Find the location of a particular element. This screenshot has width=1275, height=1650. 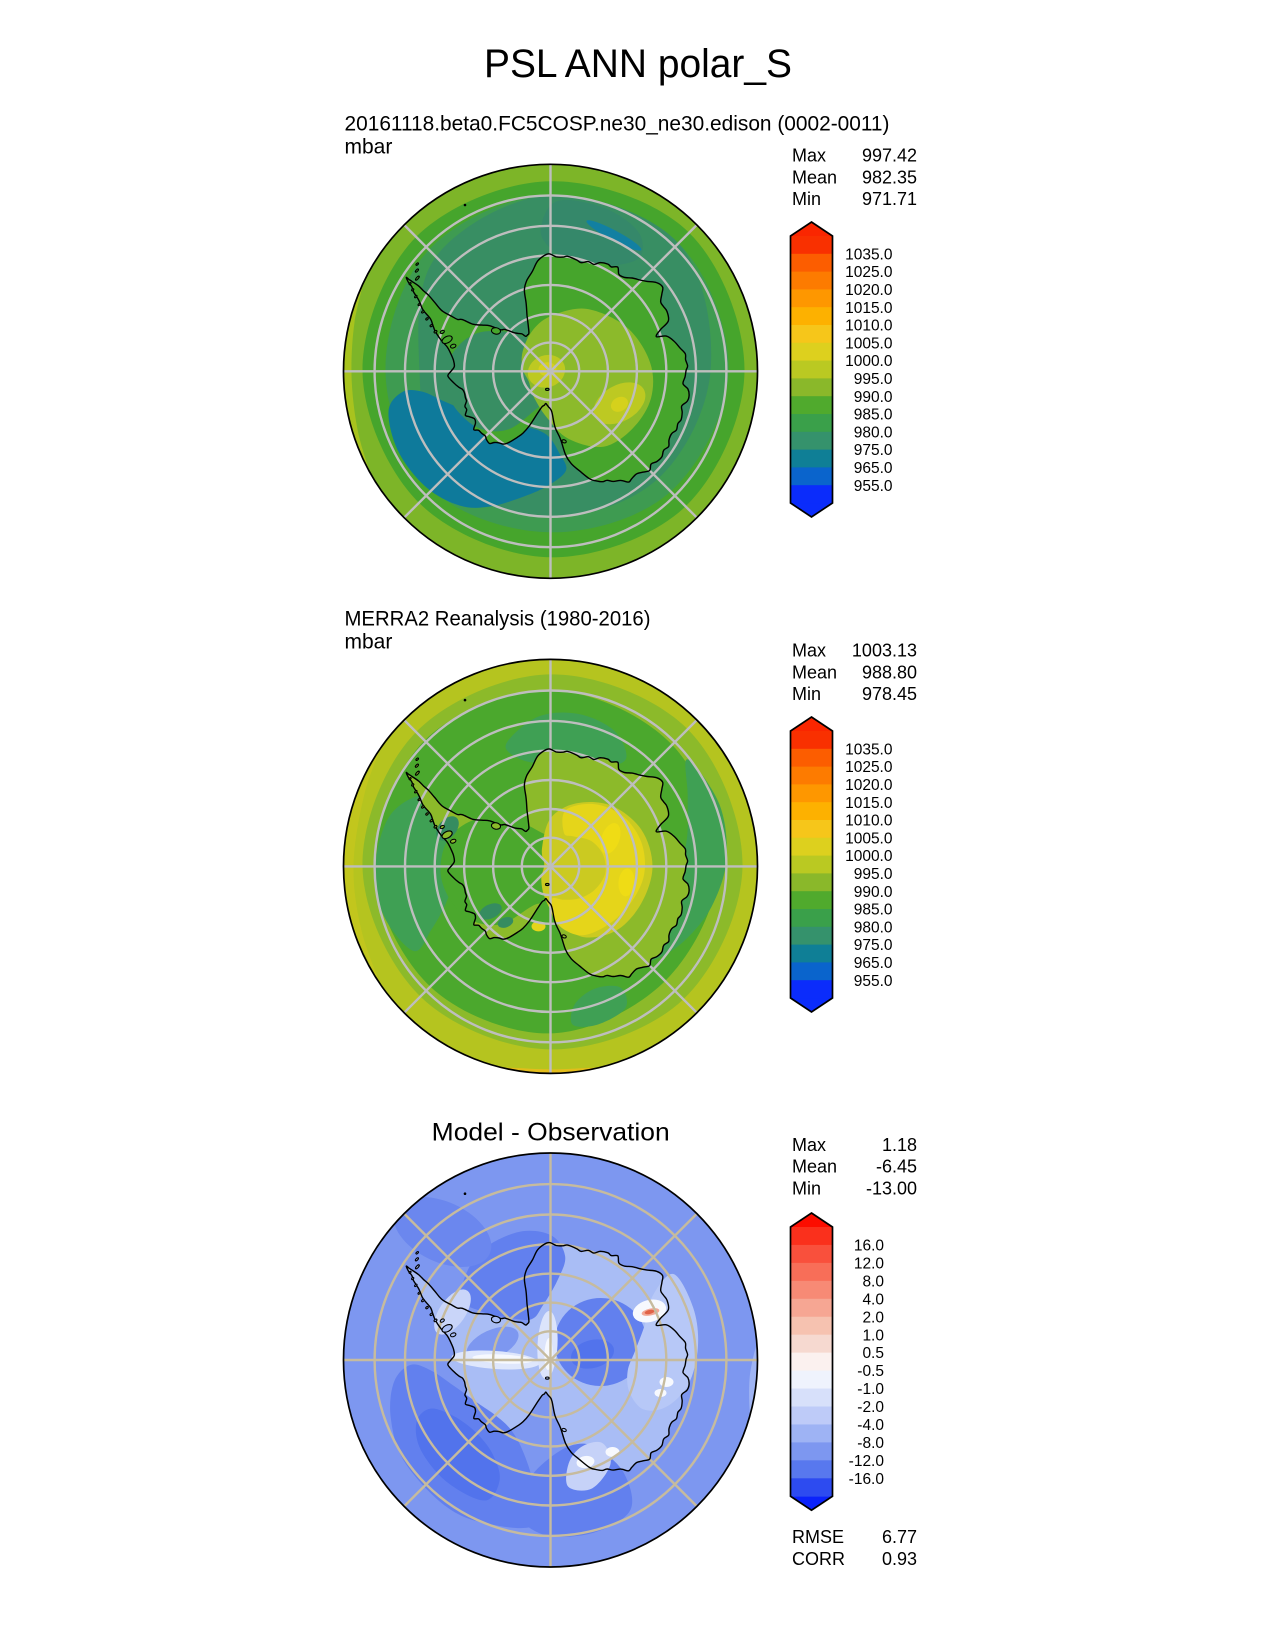

svg-text: 1.0 is located at coordinates (873, 1335).